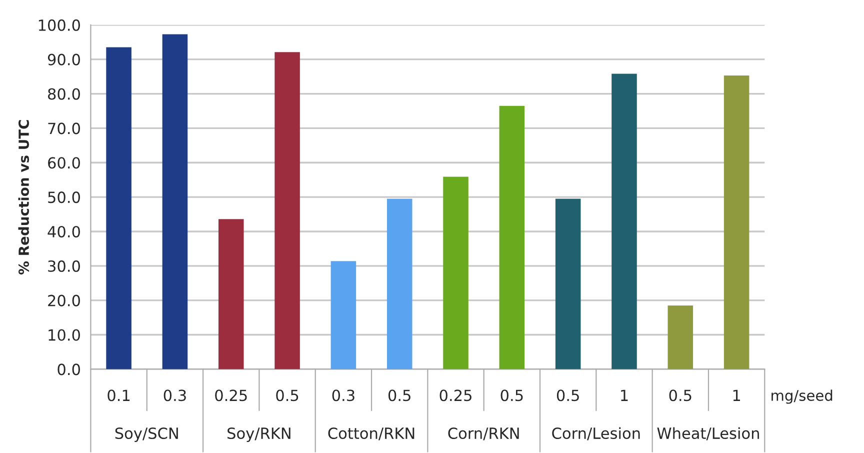 The height and width of the screenshot is (453, 864). Describe the element at coordinates (64, 266) in the screenshot. I see `y-tick-label: 30.0` at that location.